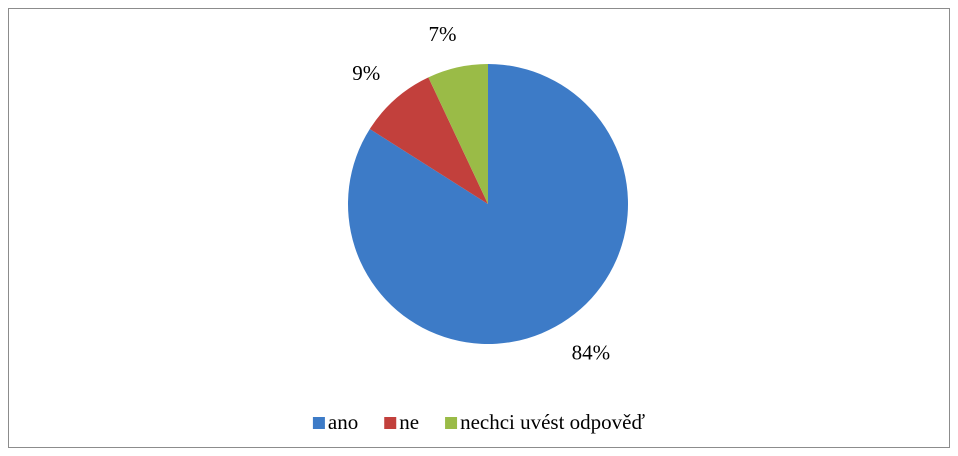 This screenshot has height=456, width=958. I want to click on data-label: 9%, so click(366, 73).